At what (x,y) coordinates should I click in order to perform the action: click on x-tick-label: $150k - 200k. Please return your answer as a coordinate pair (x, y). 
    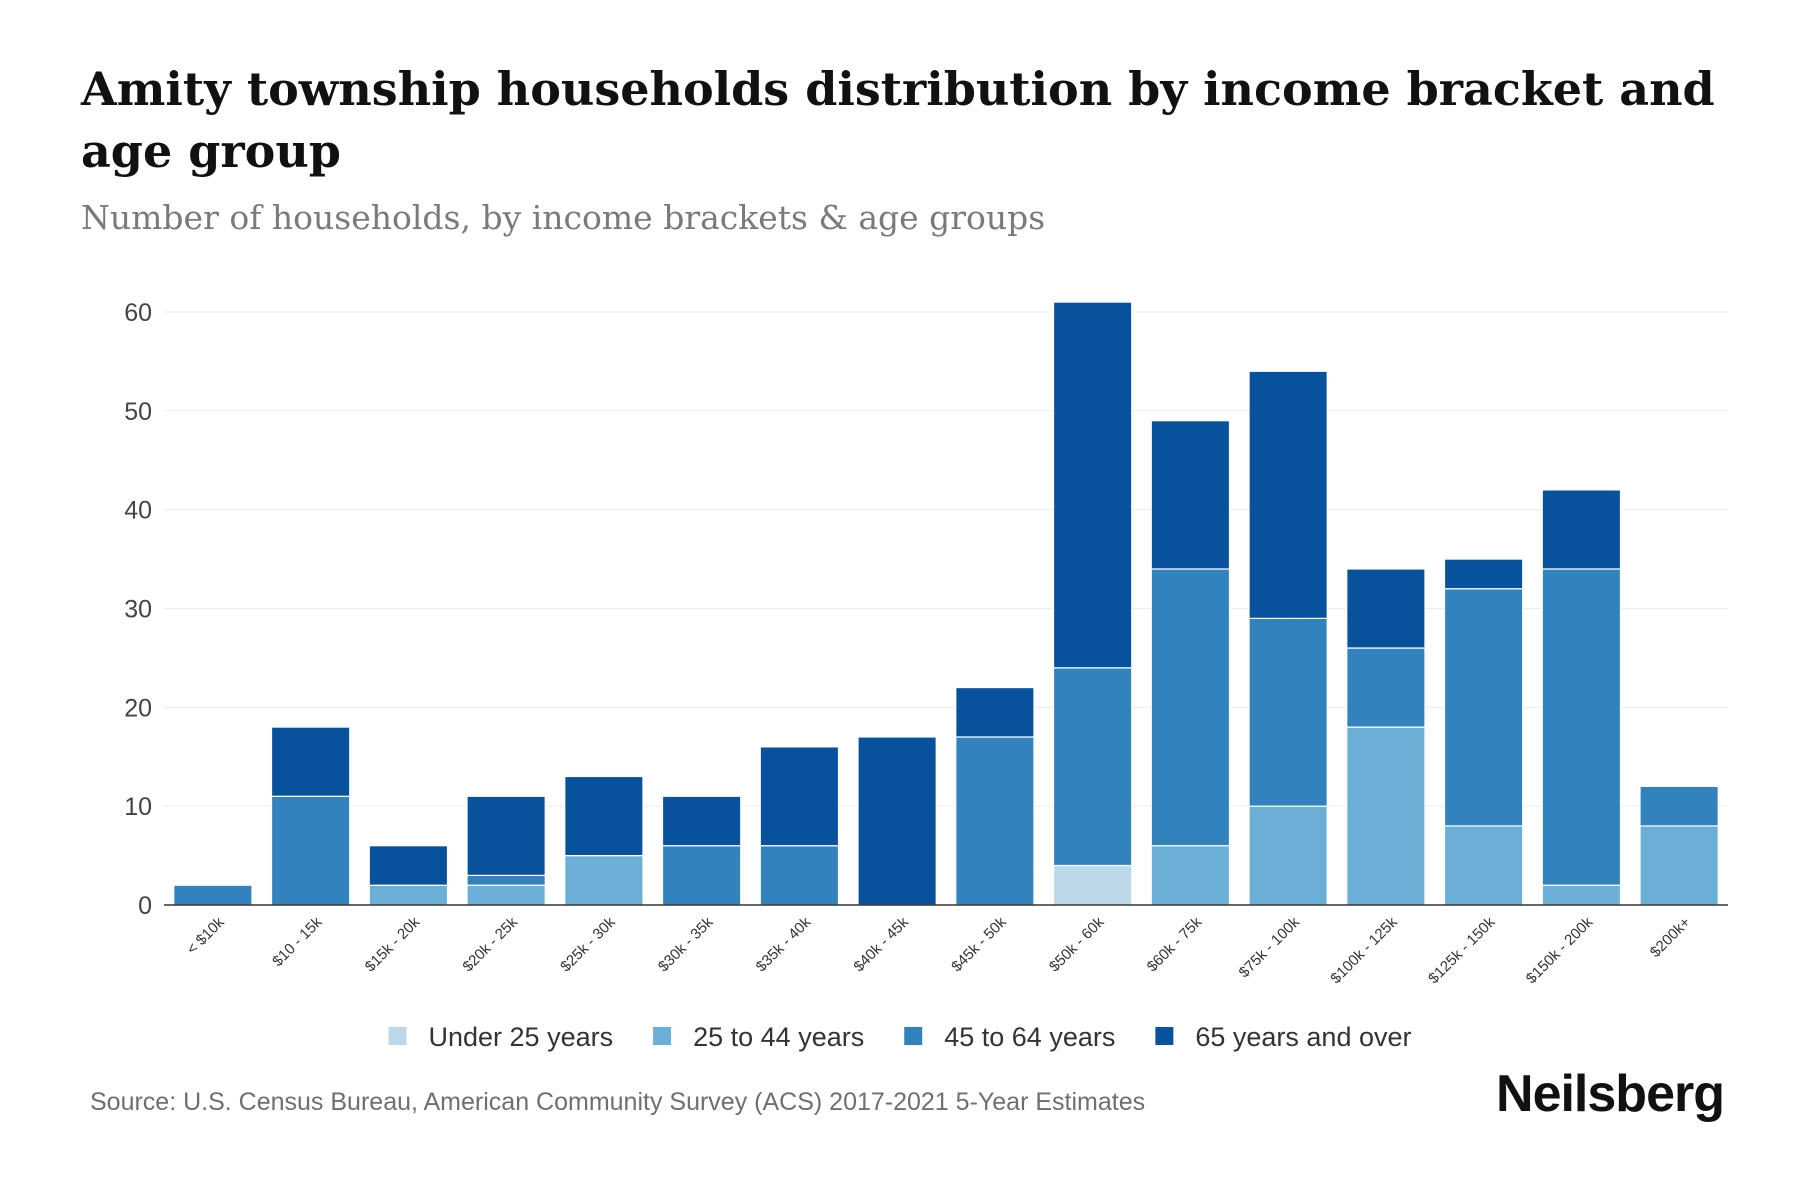
    Looking at the image, I should click on (1560, 950).